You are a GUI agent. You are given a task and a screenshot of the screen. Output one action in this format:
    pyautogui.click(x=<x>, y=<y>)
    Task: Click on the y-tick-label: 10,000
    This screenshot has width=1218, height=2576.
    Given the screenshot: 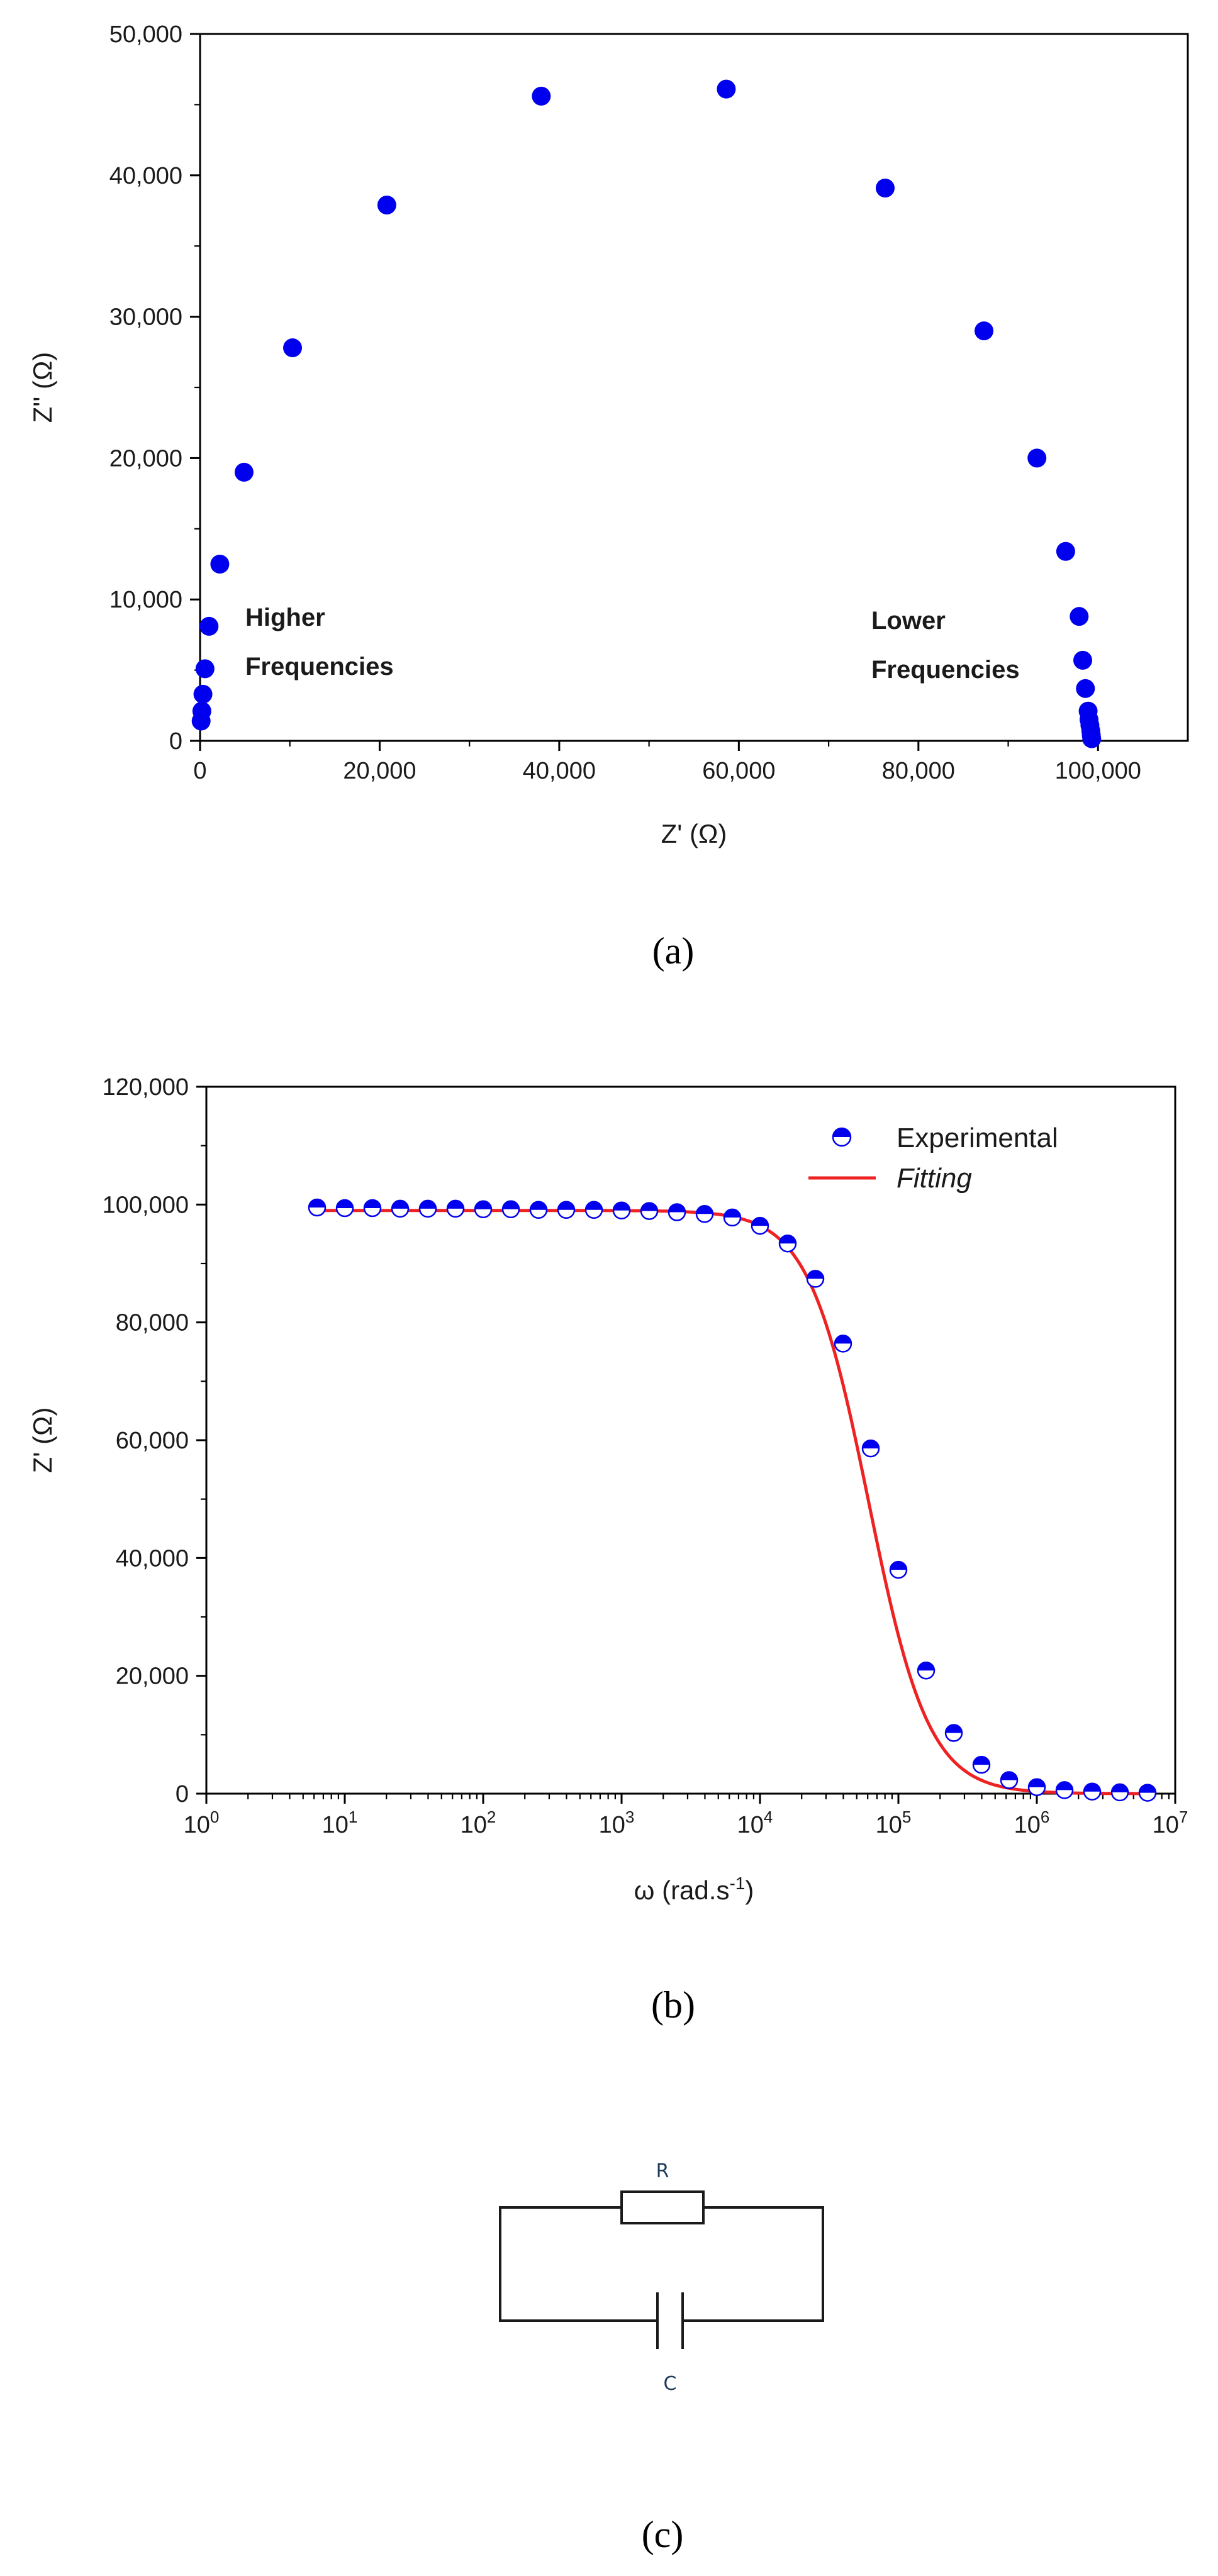 What is the action you would take?
    pyautogui.click(x=145, y=600)
    